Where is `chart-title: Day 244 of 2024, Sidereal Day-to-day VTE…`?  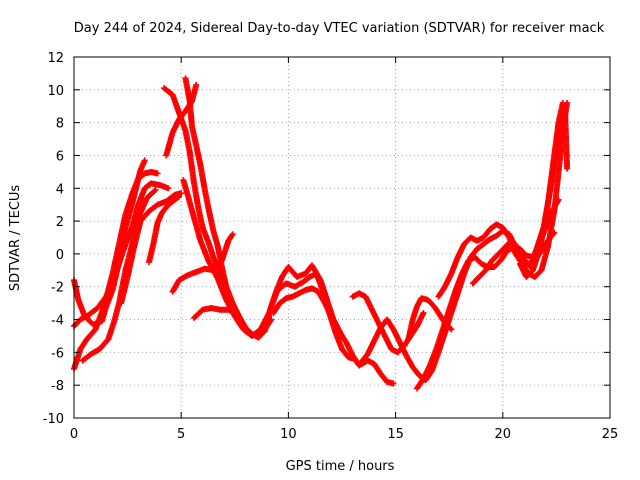
chart-title: Day 244 of 2024, Sidereal Day-to-day VTE… is located at coordinates (339, 28).